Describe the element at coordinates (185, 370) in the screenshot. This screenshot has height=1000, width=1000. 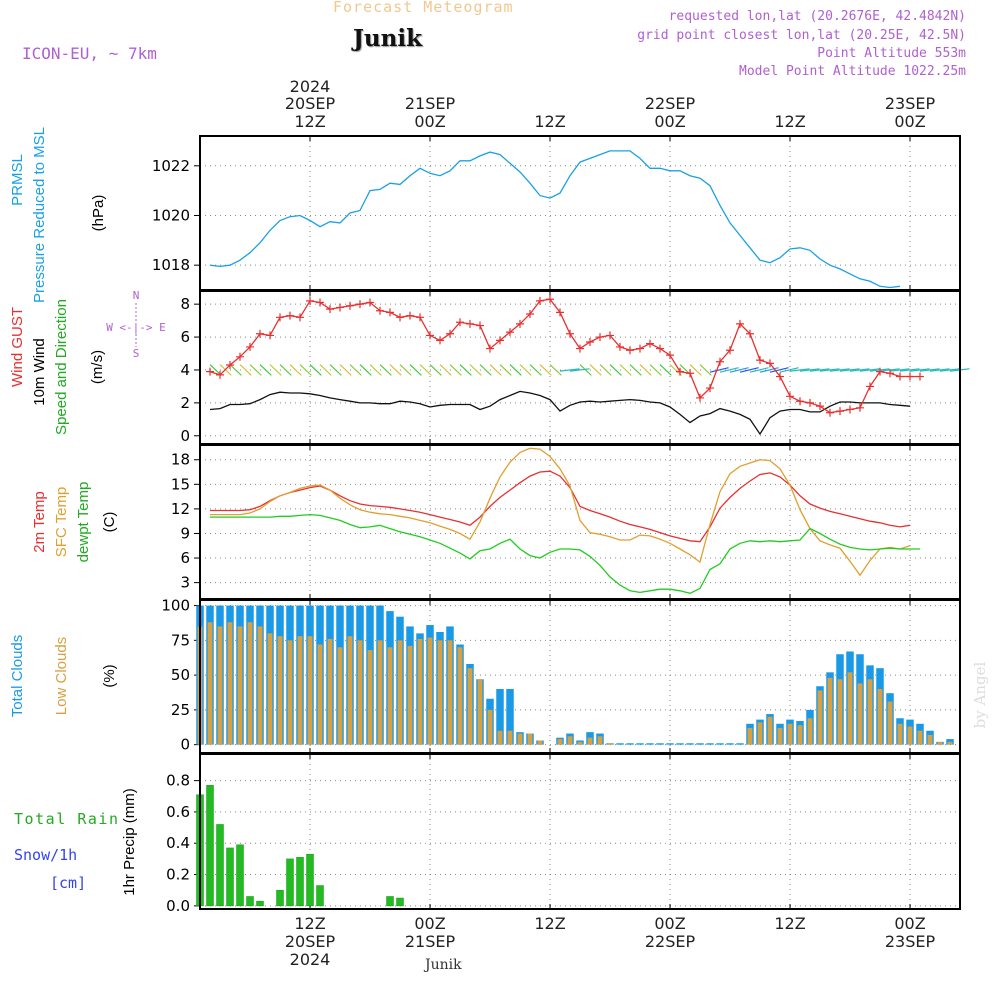
I see `y-tick-label: 4` at that location.